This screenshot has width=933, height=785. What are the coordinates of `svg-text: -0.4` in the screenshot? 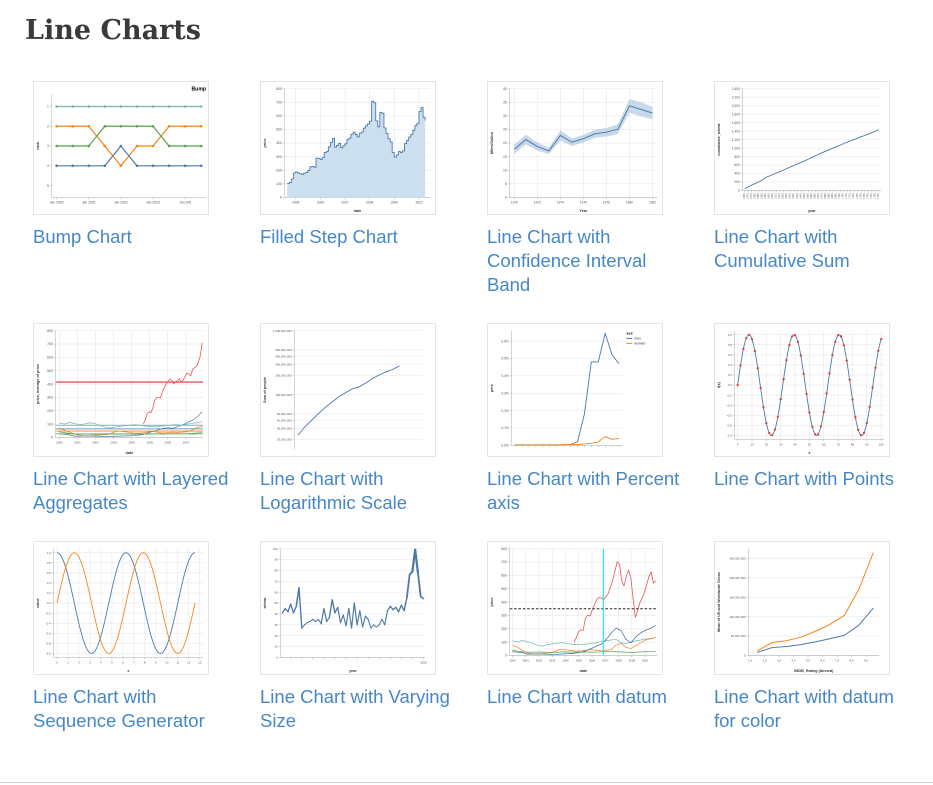 It's located at (729, 405).